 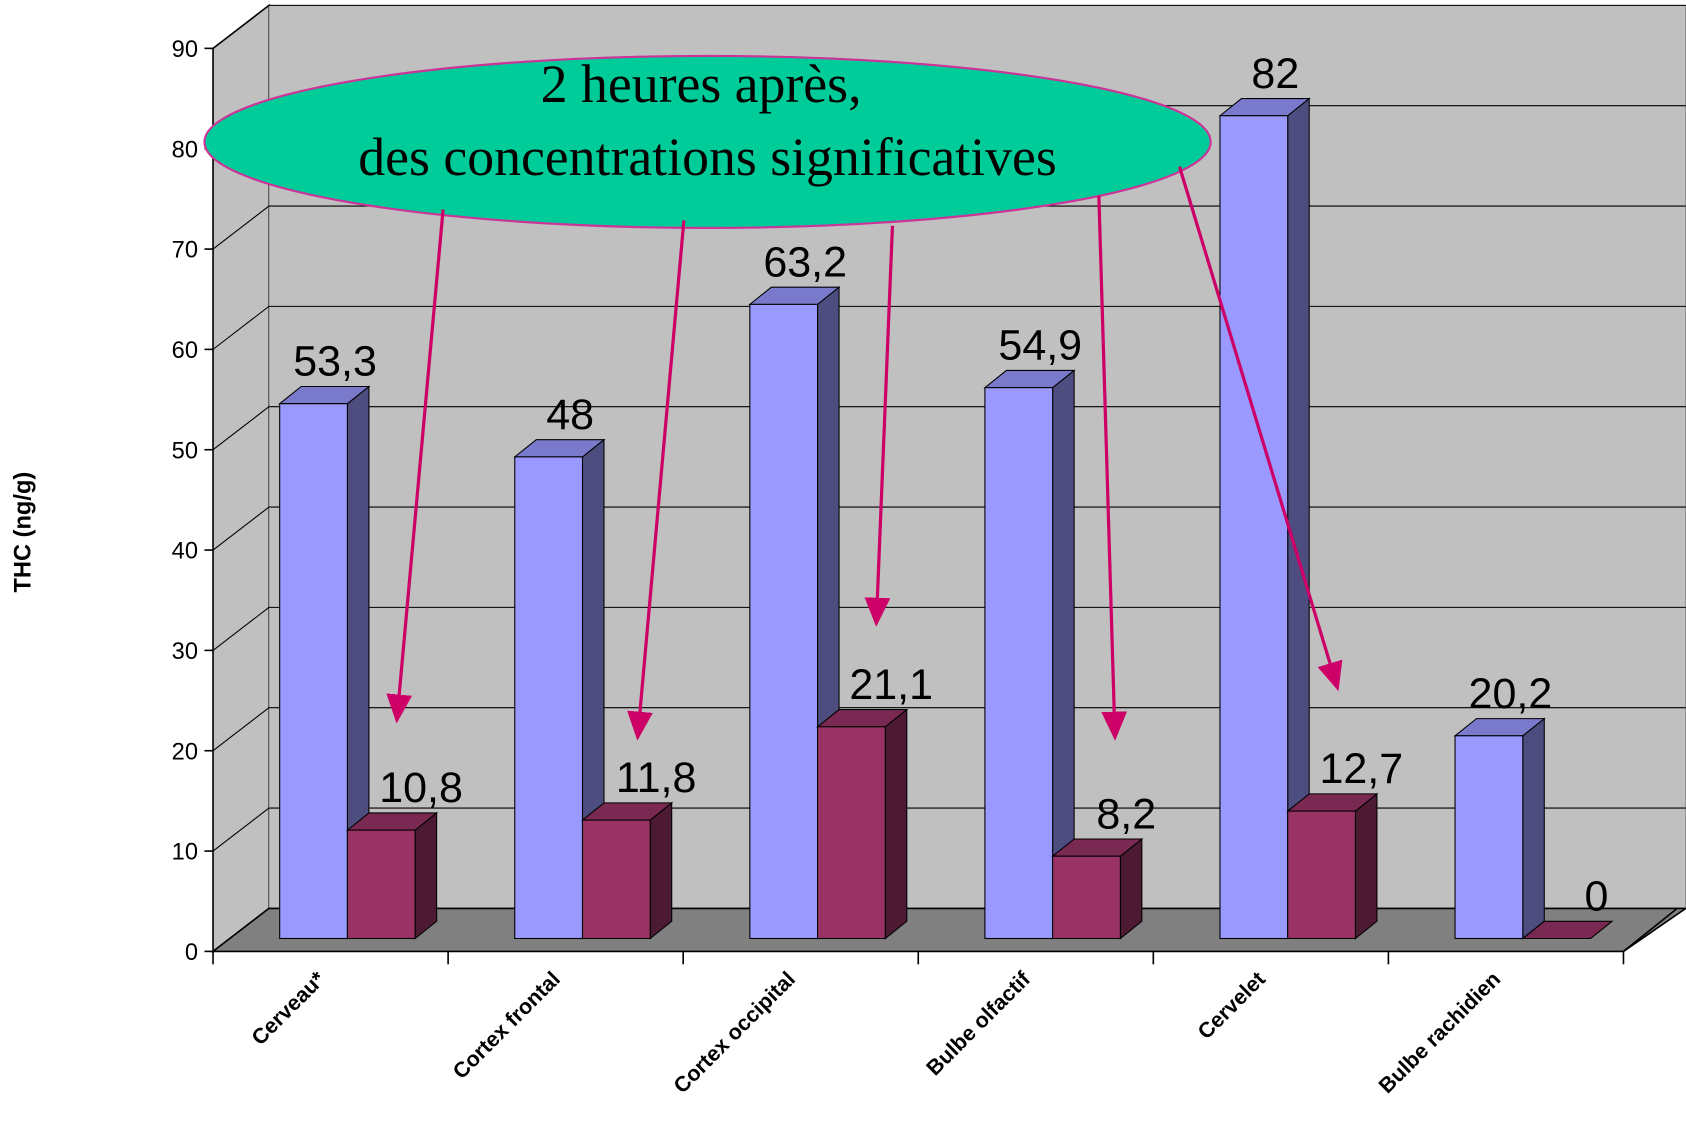 I want to click on y-tick-label: 70, so click(x=185, y=251).